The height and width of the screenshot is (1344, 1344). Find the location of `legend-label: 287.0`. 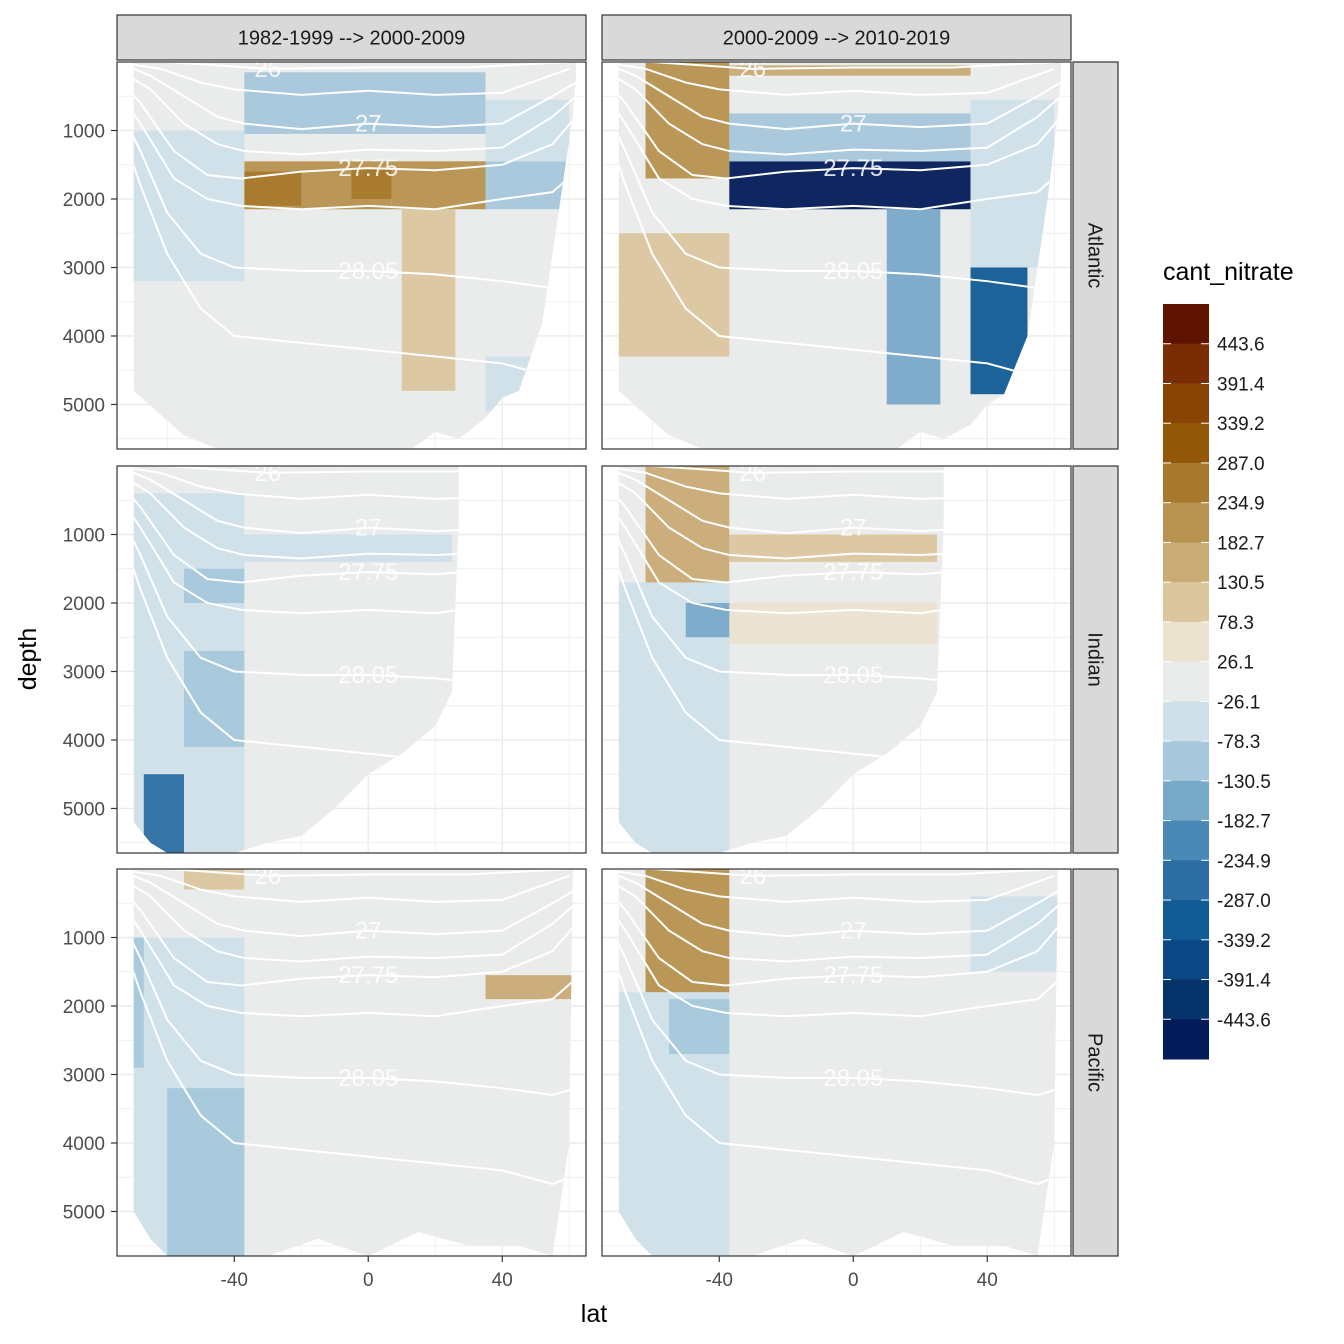

legend-label: 287.0 is located at coordinates (1241, 464).